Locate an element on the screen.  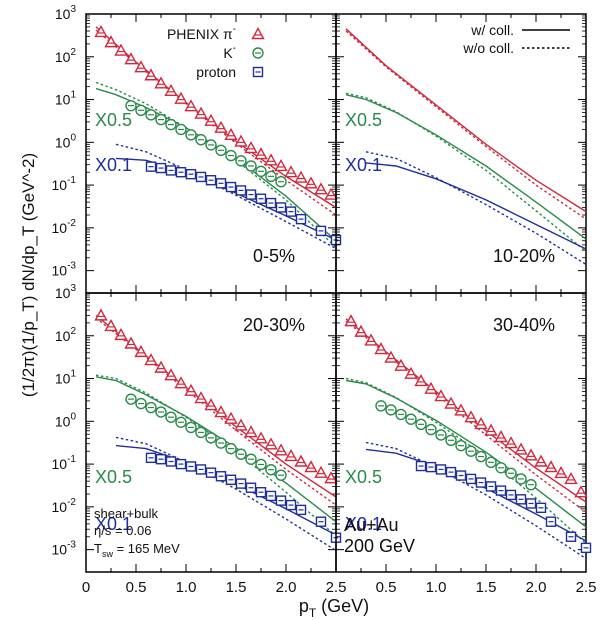
y-tick-label: 10⁻¹ is located at coordinates (64, 184).